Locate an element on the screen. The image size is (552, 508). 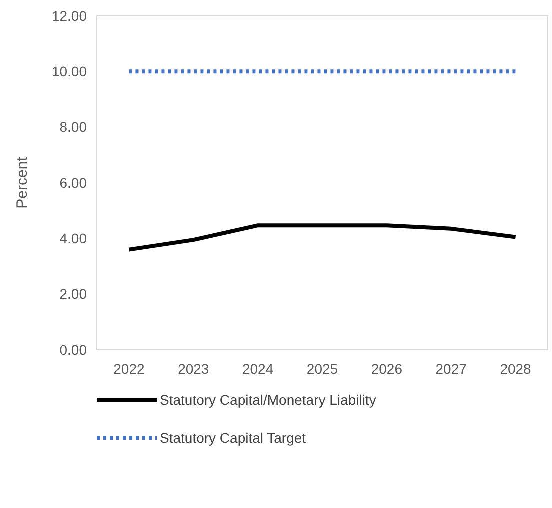
legend-label: Statutory Capital Target is located at coordinates (233, 438).